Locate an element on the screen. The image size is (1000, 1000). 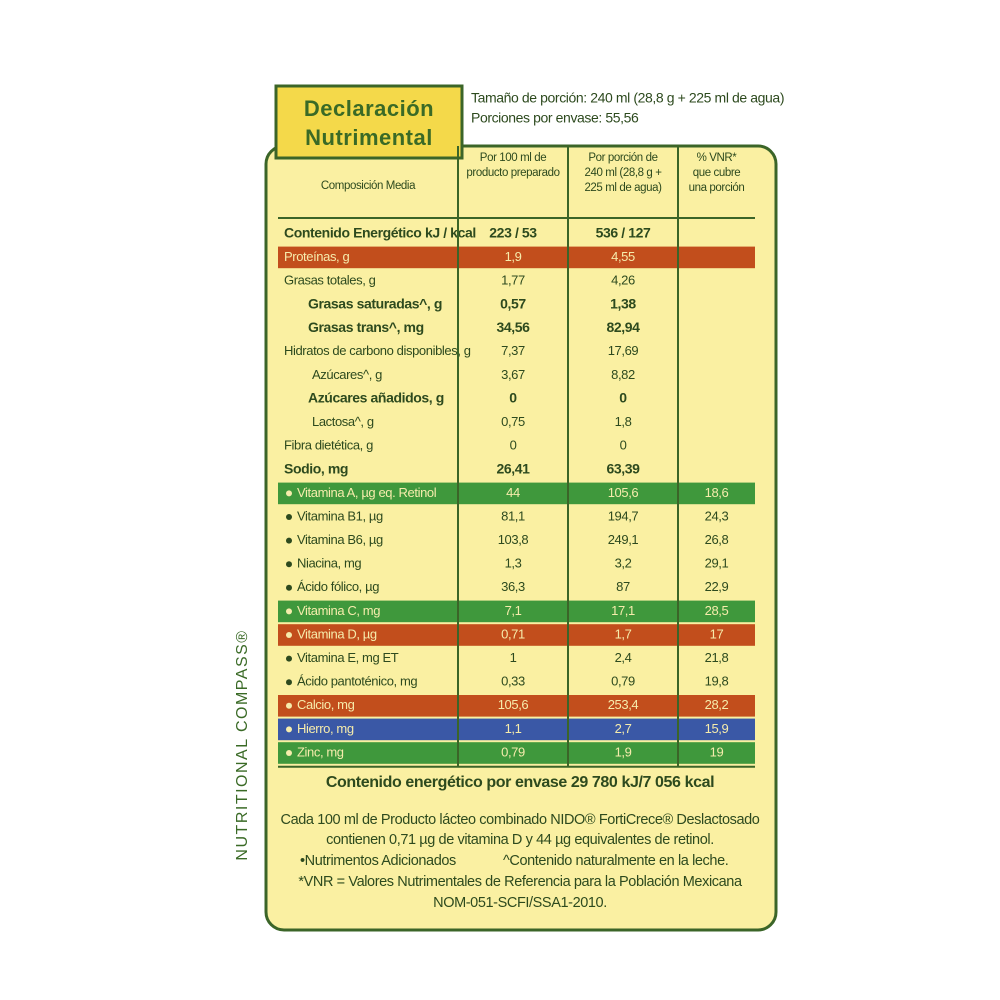
column-header: % VNR* is located at coordinates (717, 158).